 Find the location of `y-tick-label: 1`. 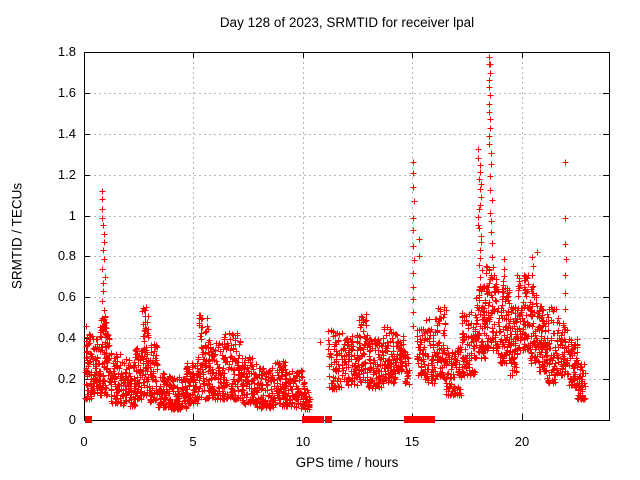

y-tick-label: 1 is located at coordinates (72, 215).